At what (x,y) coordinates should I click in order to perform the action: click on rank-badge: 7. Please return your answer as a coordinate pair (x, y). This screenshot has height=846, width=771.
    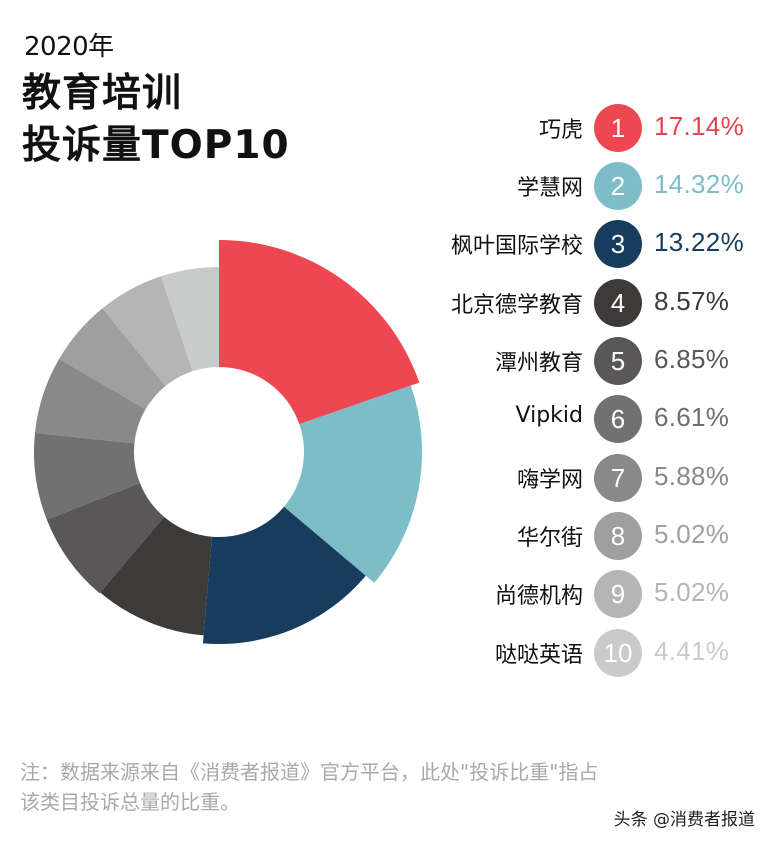
    Looking at the image, I should click on (618, 478).